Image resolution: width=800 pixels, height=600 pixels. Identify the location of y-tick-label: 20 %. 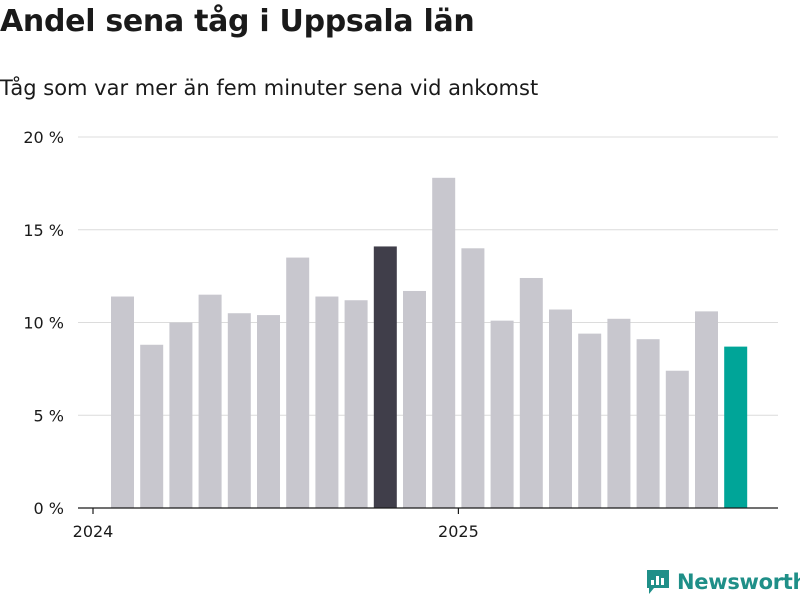
(43, 137).